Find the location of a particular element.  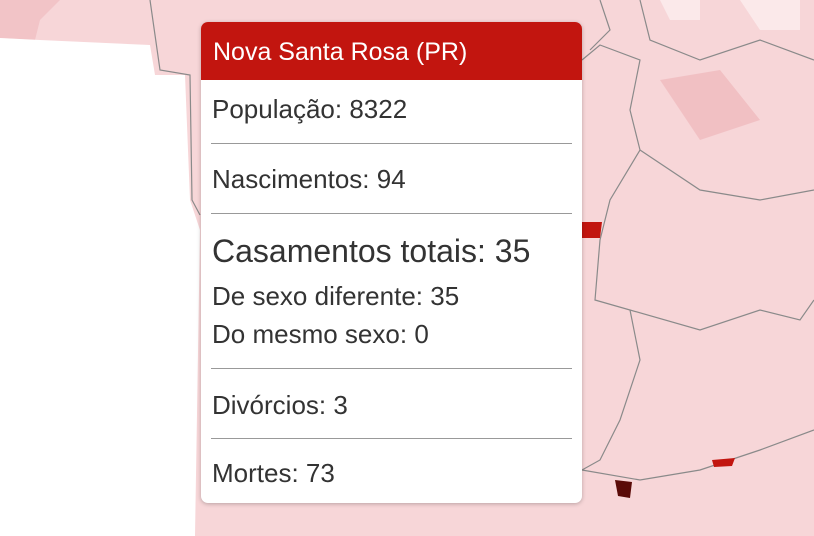

stat-label: Casamentos totais: is located at coordinates (349, 251).